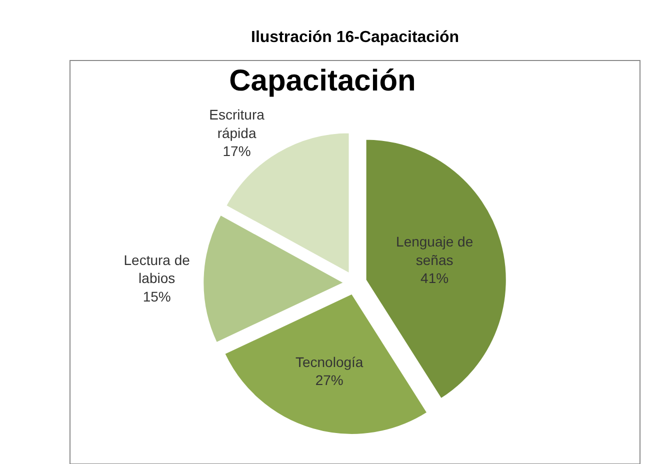  I want to click on slice-label: Lenguaje de señas, so click(435, 251).